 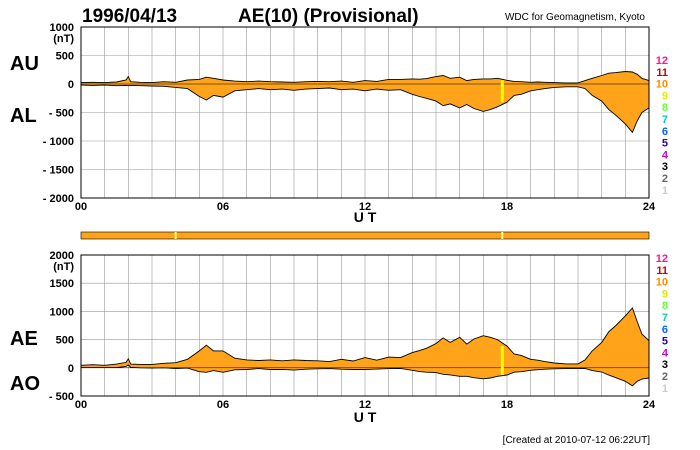 What do you see at coordinates (577, 440) in the screenshot?
I see `created-timestamp: [Created at 2010-07-12 06:22UT]` at bounding box center [577, 440].